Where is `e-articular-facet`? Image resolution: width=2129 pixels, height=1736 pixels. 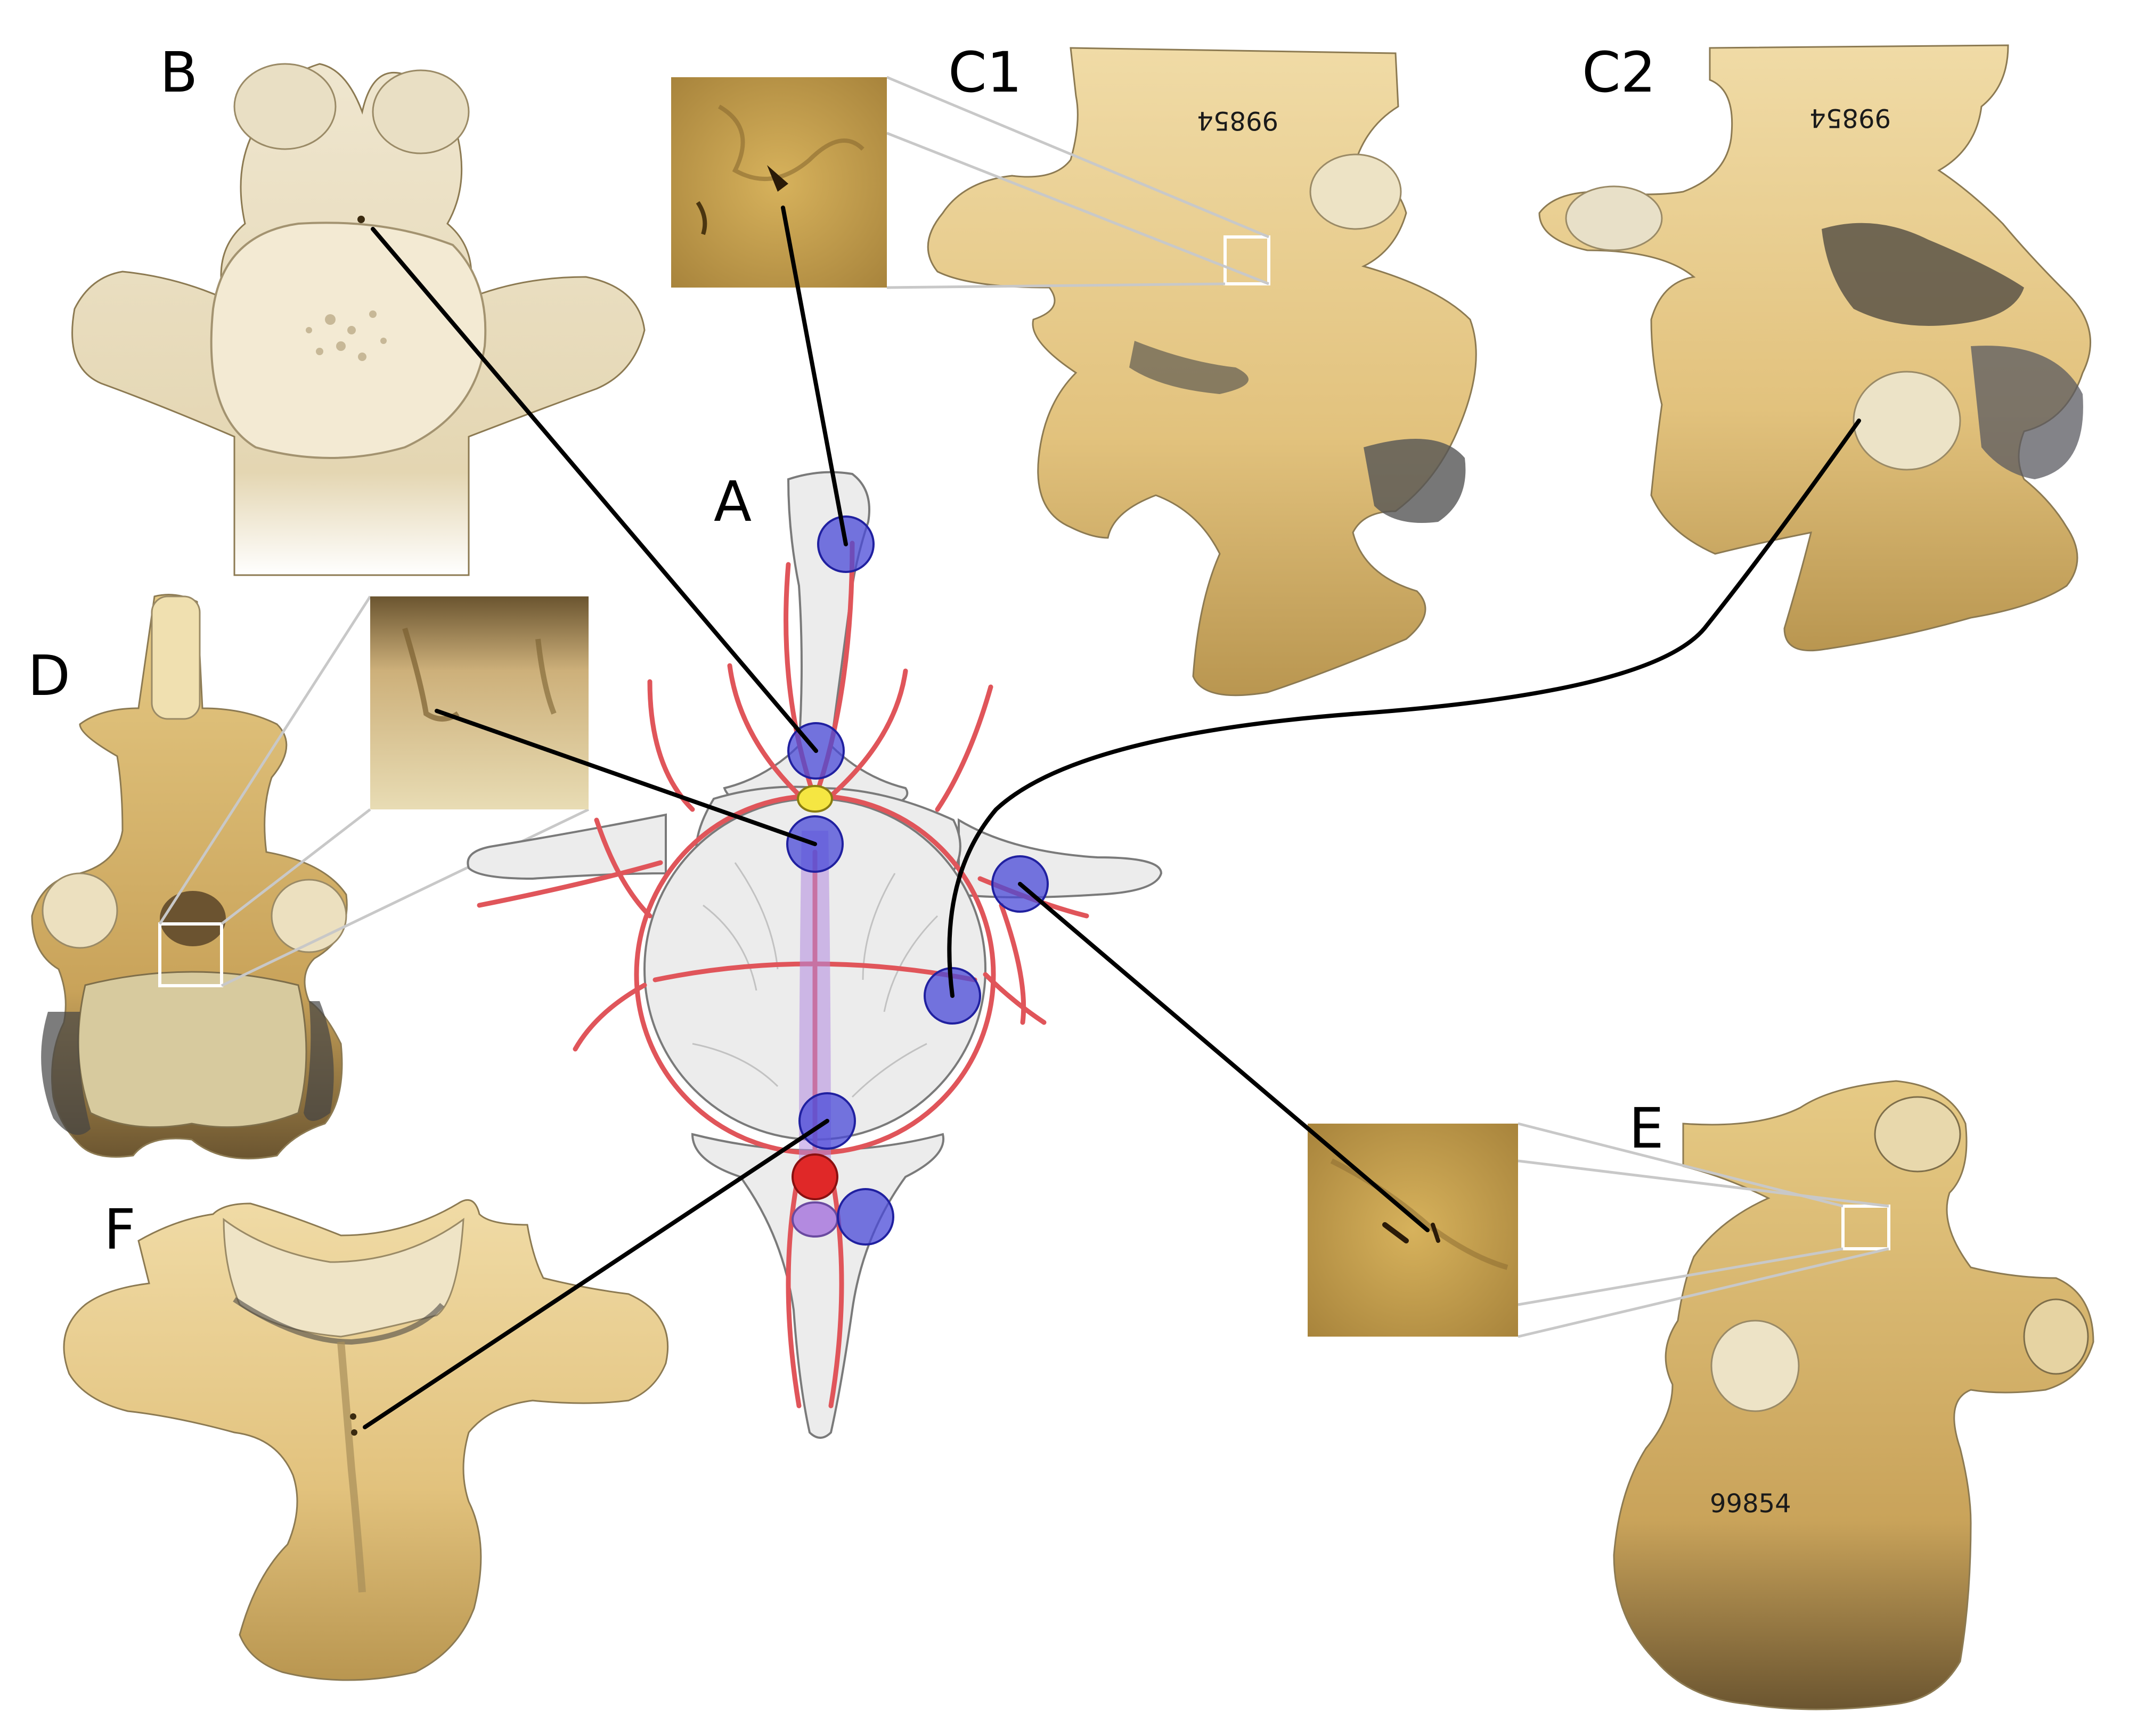
e-articular-facet is located at coordinates (1755, 1366).